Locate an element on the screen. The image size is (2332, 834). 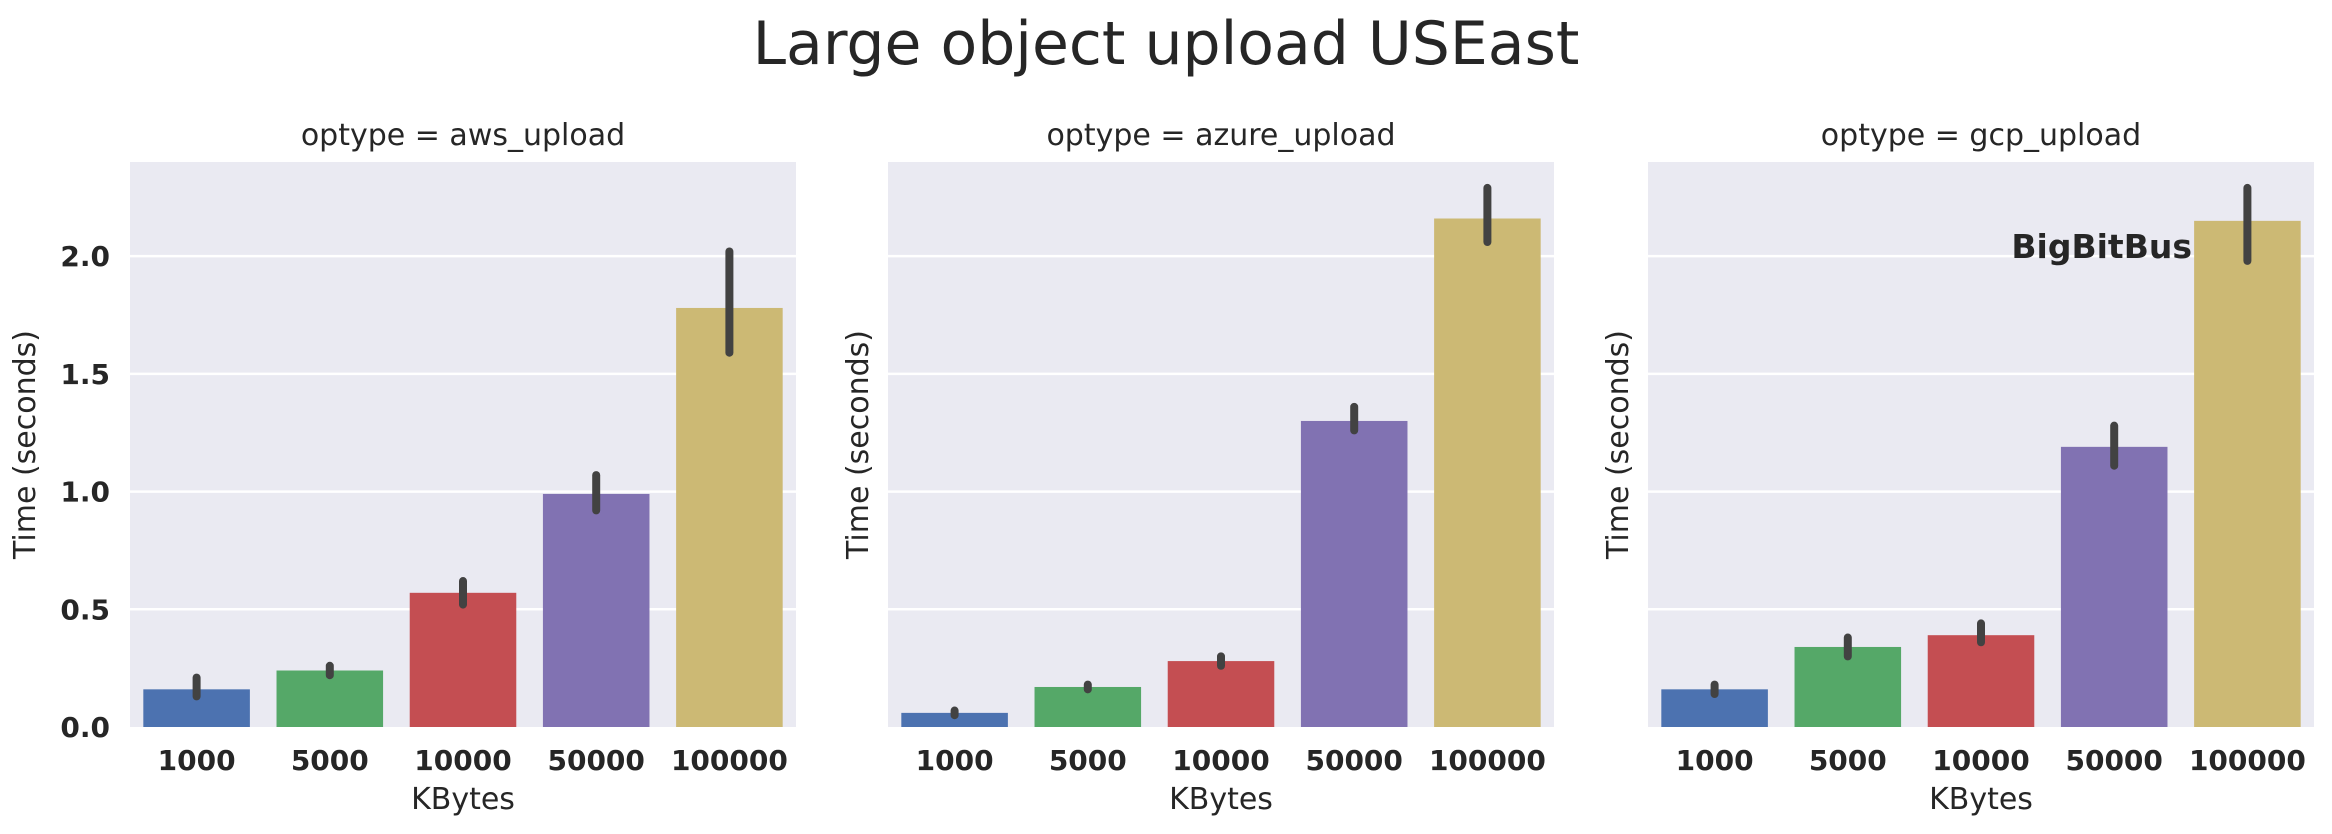
y-tick-label: 1.5 is located at coordinates (85, 374).